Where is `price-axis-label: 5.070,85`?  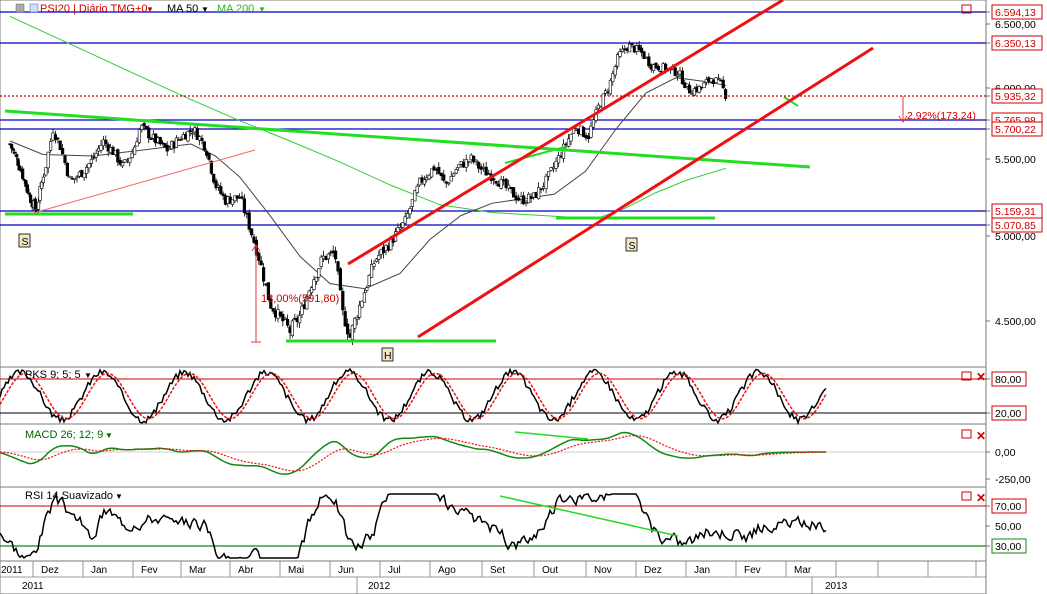 price-axis-label: 5.070,85 is located at coordinates (1014, 225).